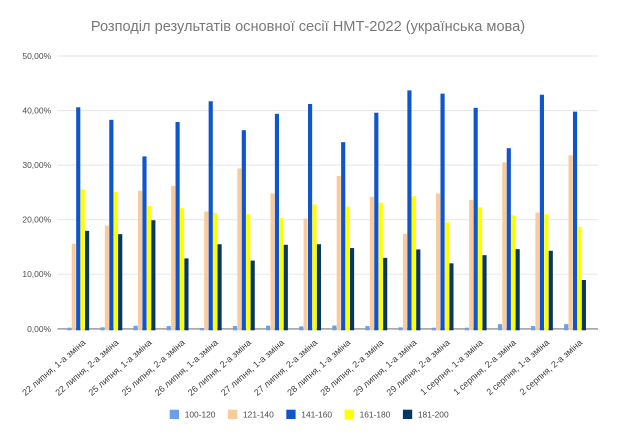  I want to click on svg-text: 181-200, so click(433, 414).